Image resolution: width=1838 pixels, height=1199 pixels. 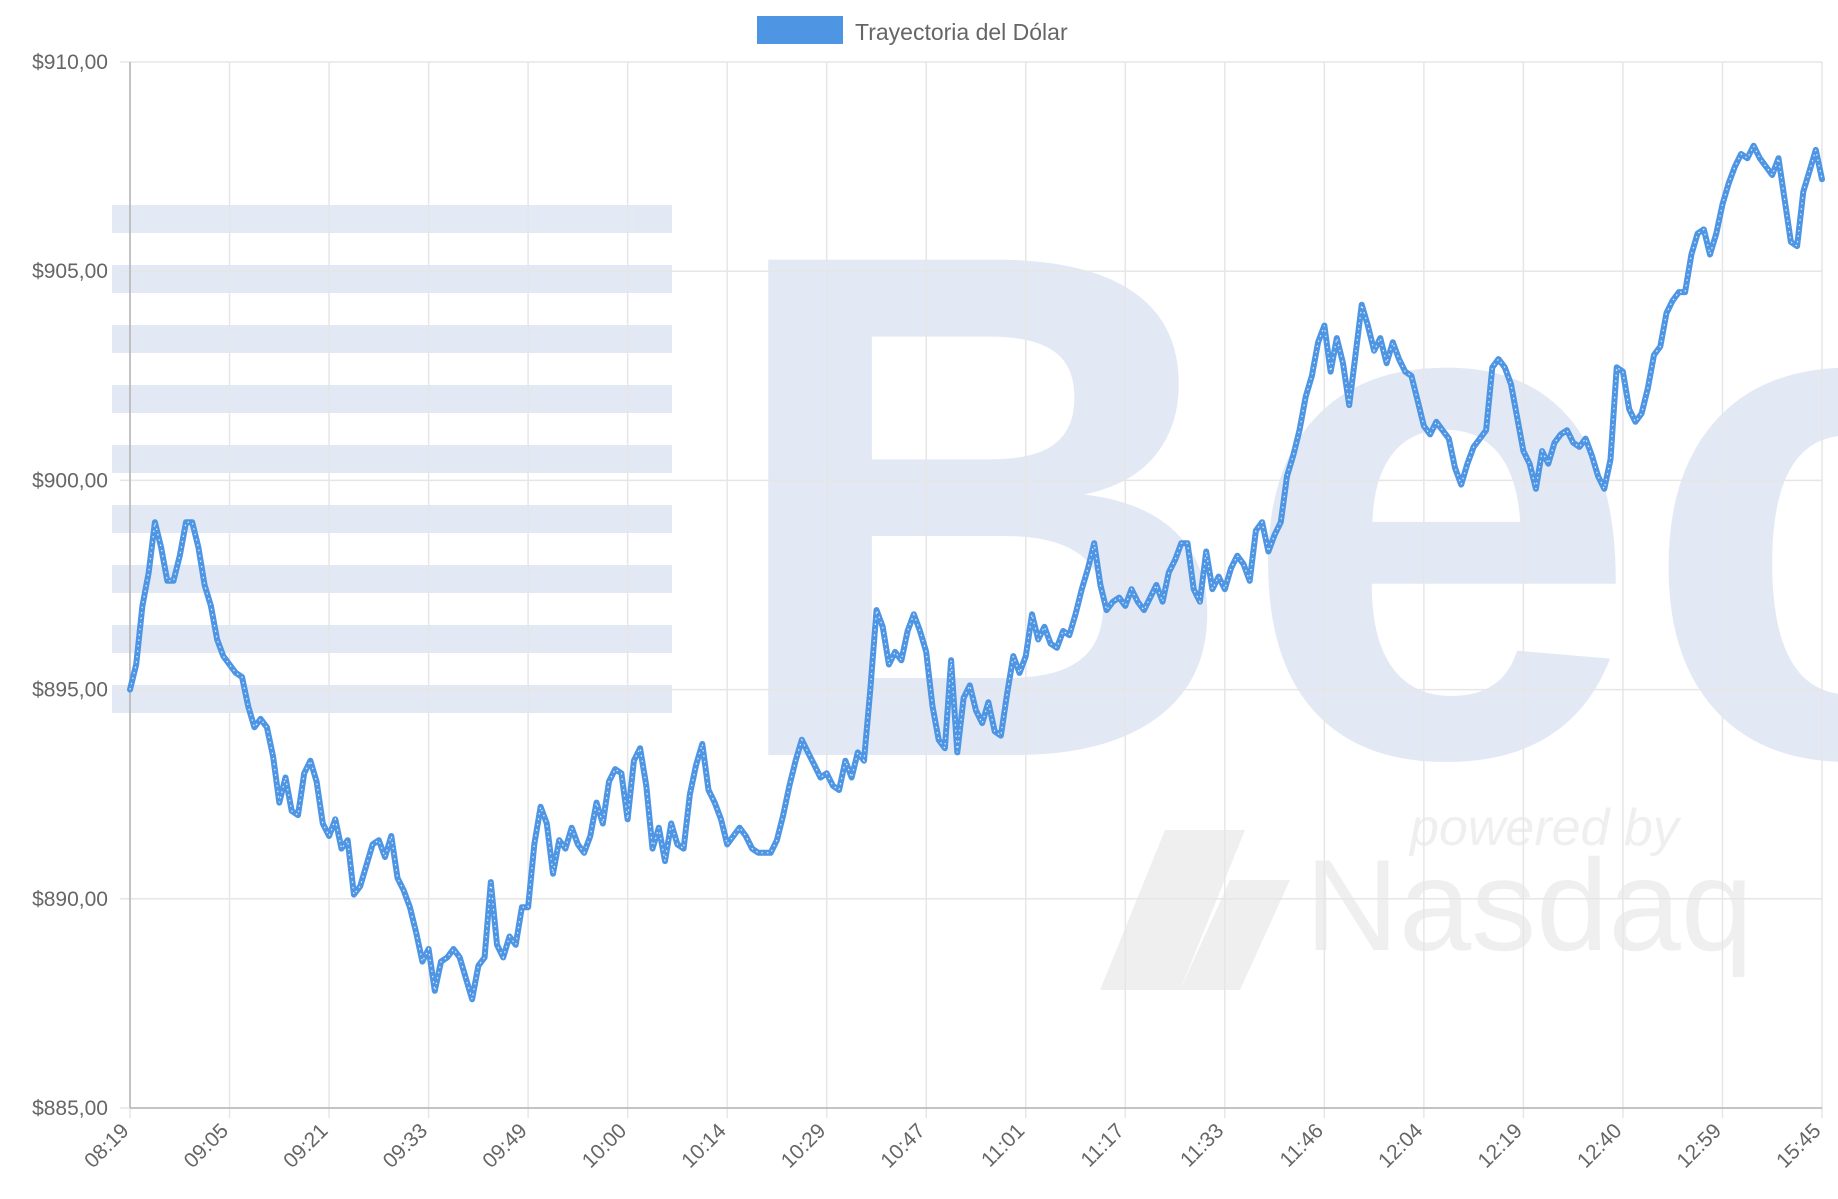 What do you see at coordinates (1500, 1145) in the screenshot?
I see `x-tick-label: 12:19` at bounding box center [1500, 1145].